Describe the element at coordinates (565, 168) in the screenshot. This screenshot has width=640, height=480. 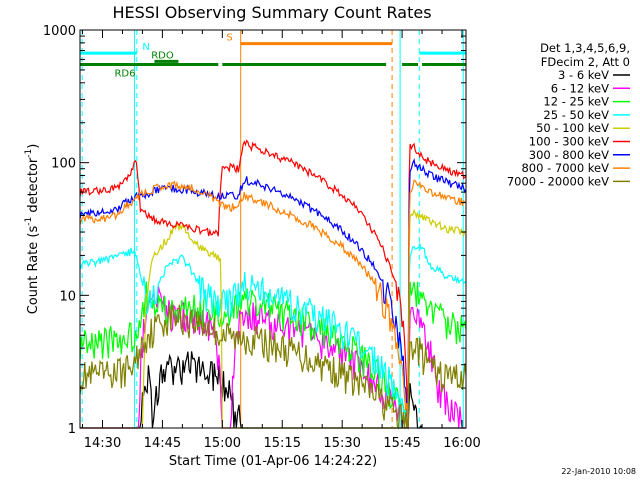
I see `legend-label-800-7000-kev: 800 - 7000 keV` at that location.